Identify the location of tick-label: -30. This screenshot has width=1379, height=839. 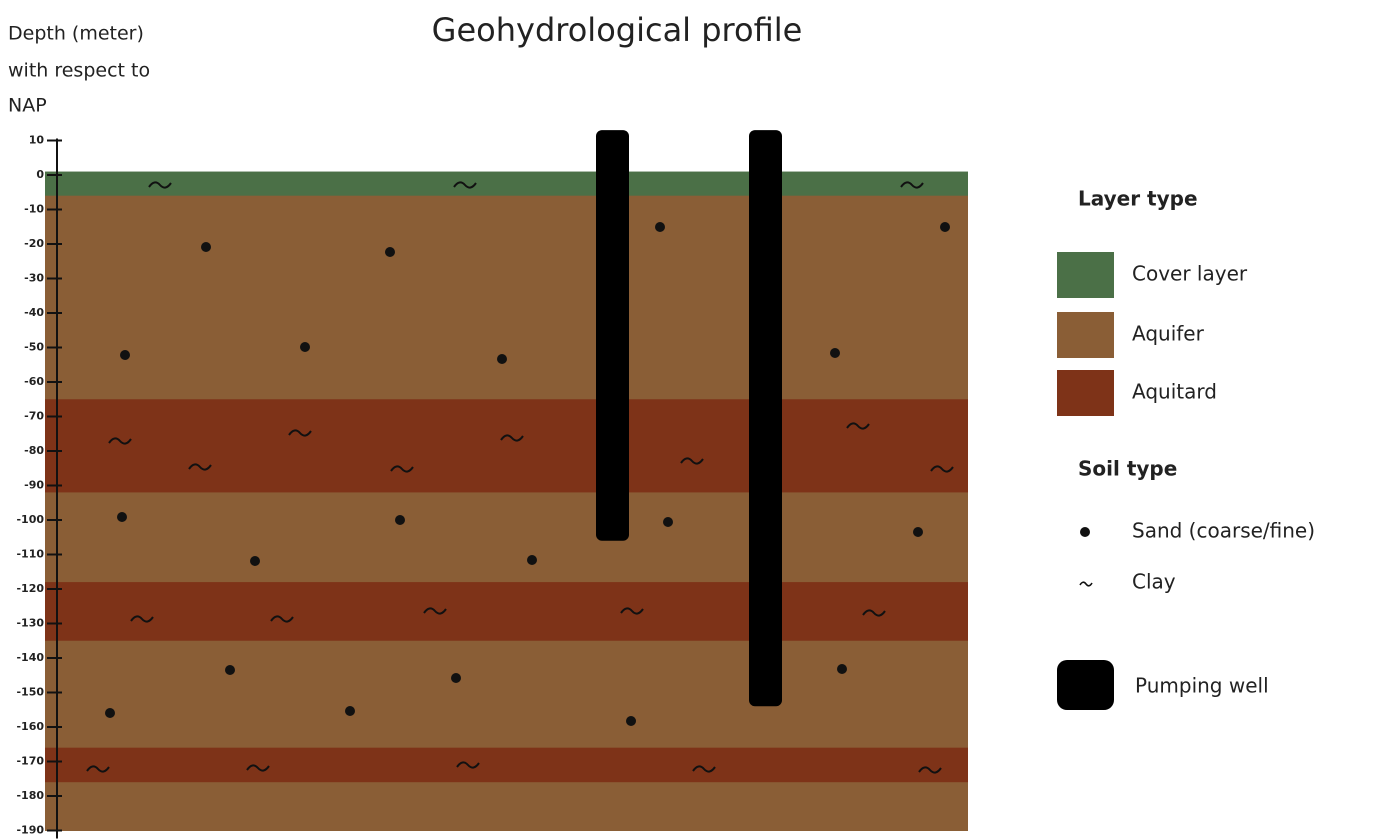
(34, 278).